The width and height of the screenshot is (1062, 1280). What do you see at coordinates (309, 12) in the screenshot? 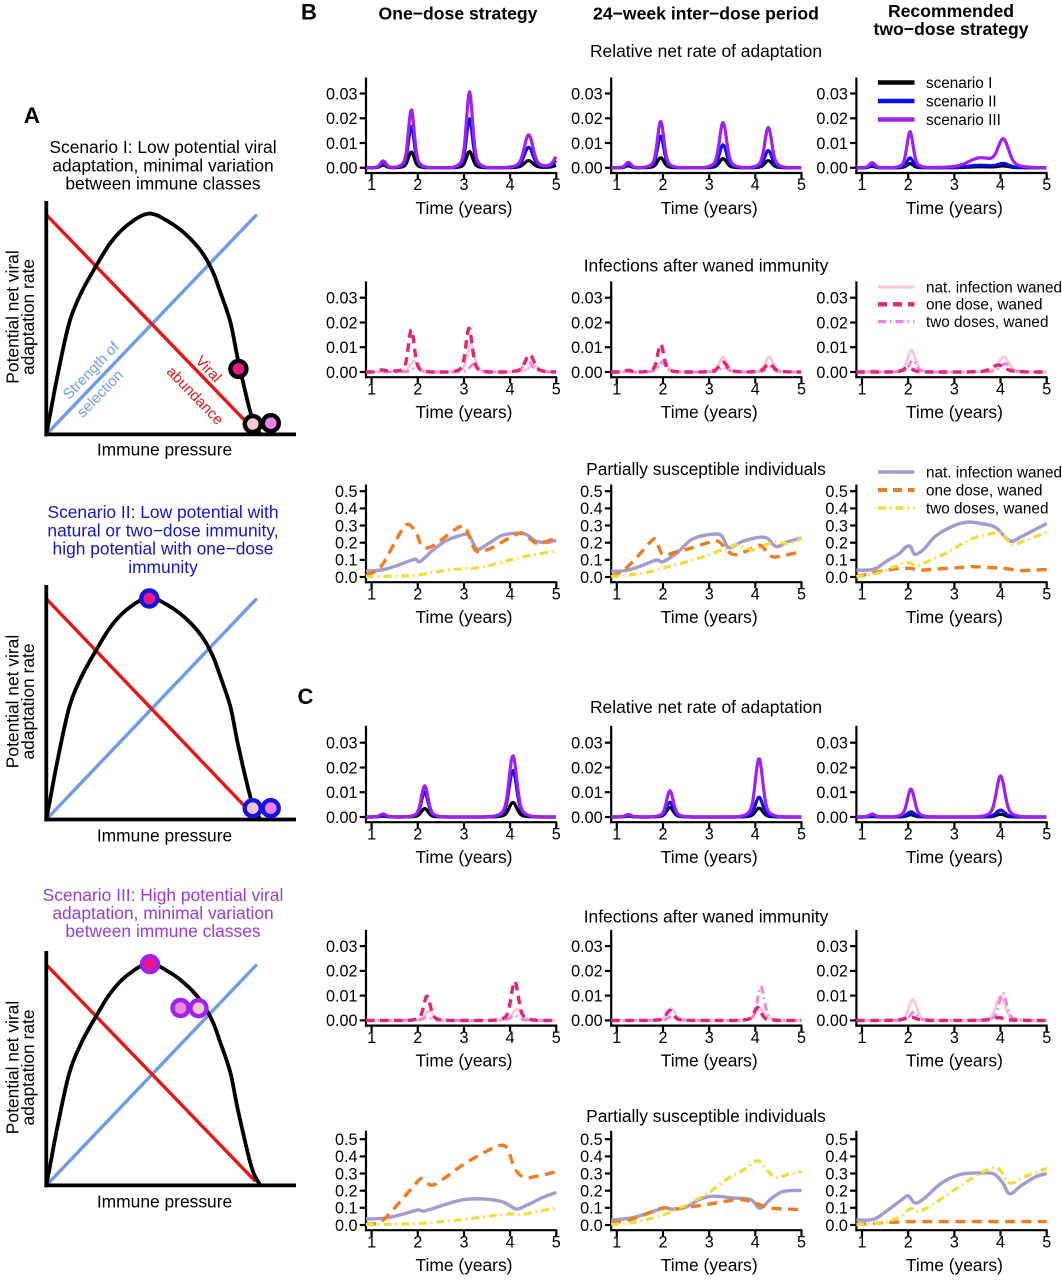
I see `svg-text: B` at bounding box center [309, 12].